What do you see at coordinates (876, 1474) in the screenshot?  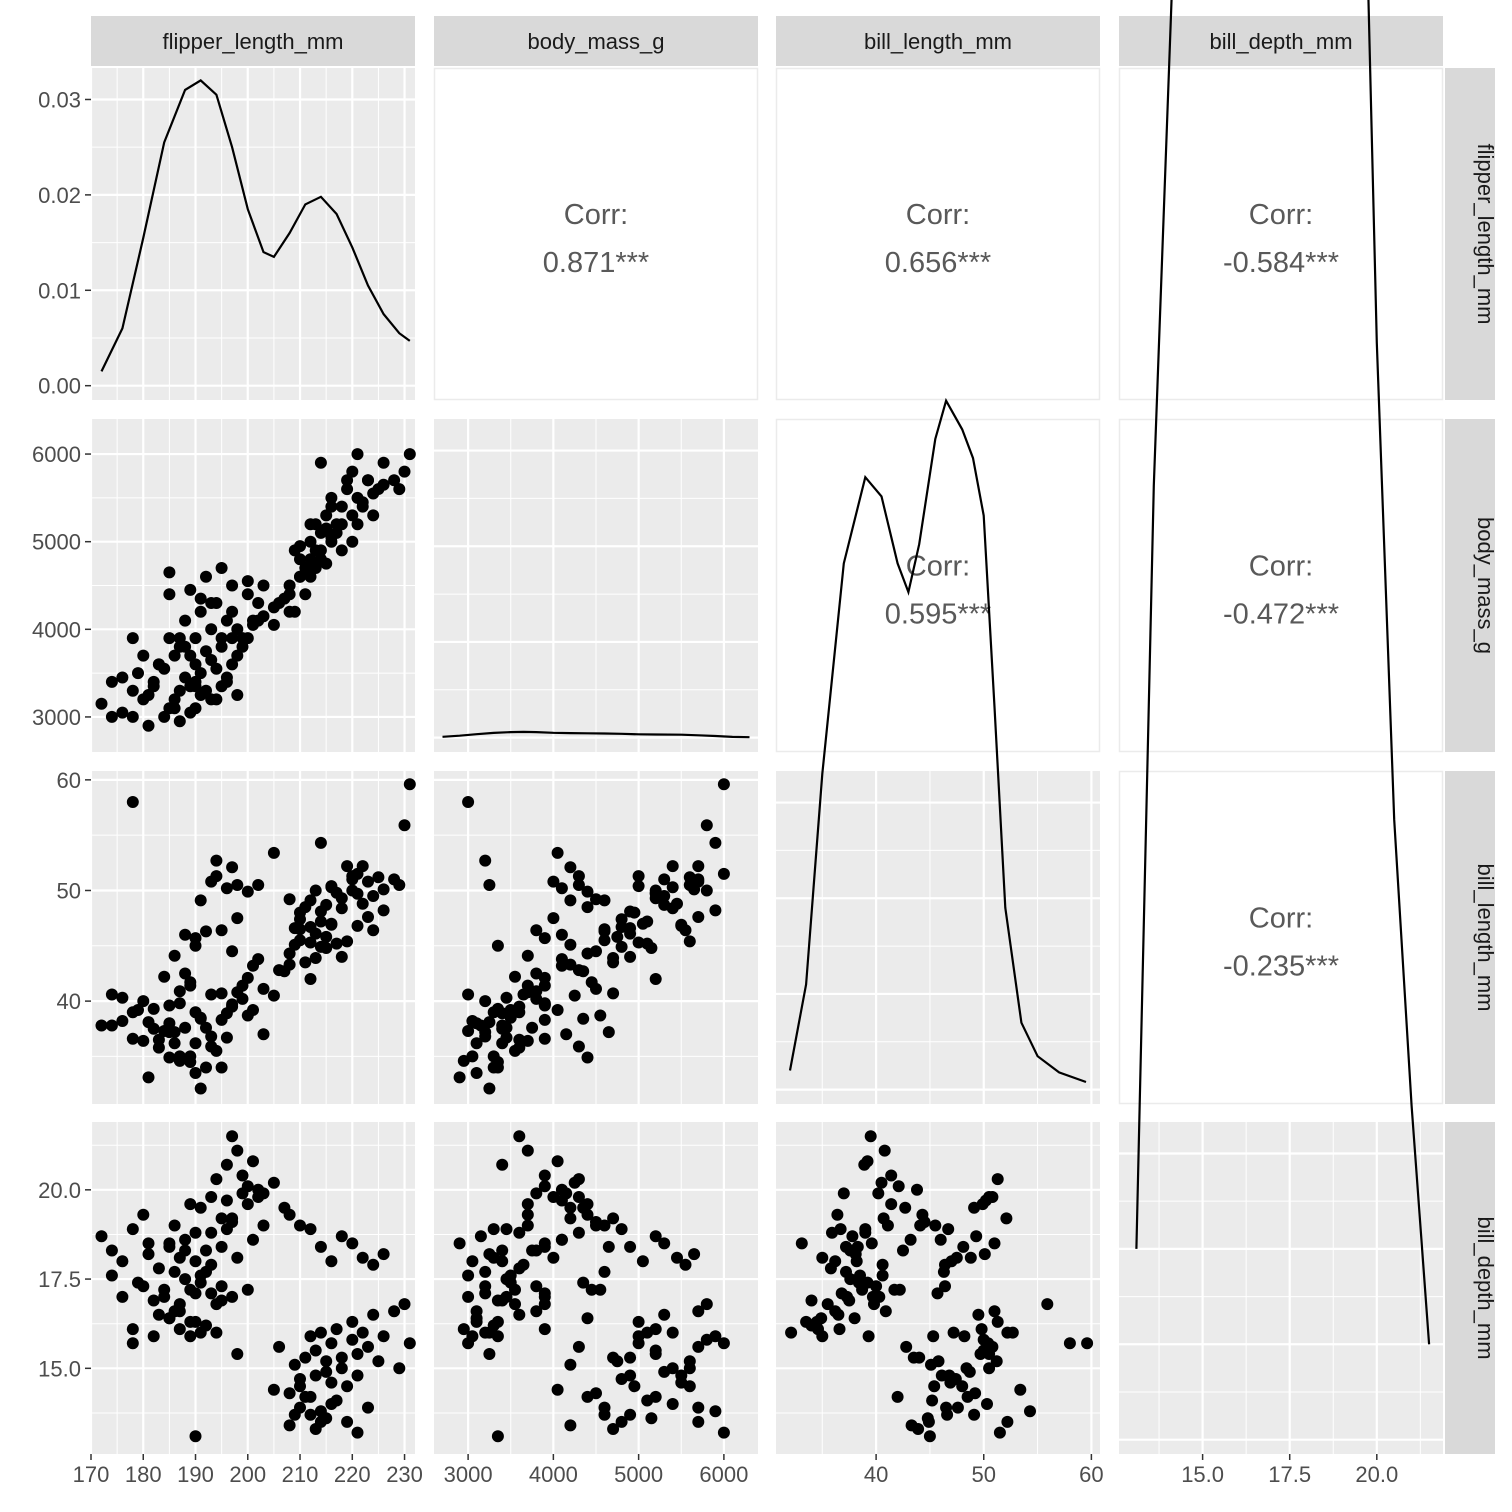 I see `x-tick-label: 40` at bounding box center [876, 1474].